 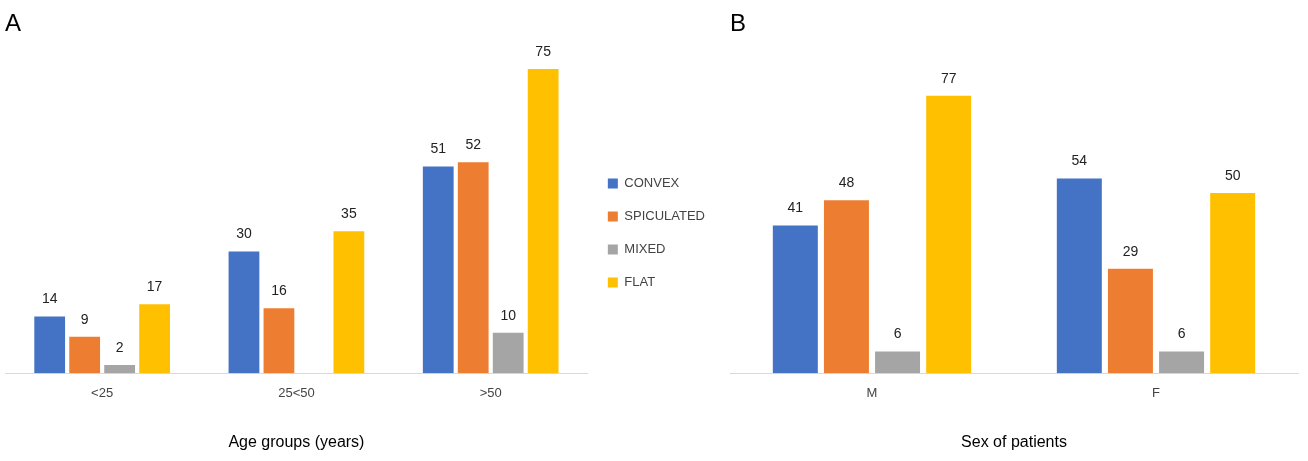 I want to click on legend-label: FLAT, so click(x=640, y=282).